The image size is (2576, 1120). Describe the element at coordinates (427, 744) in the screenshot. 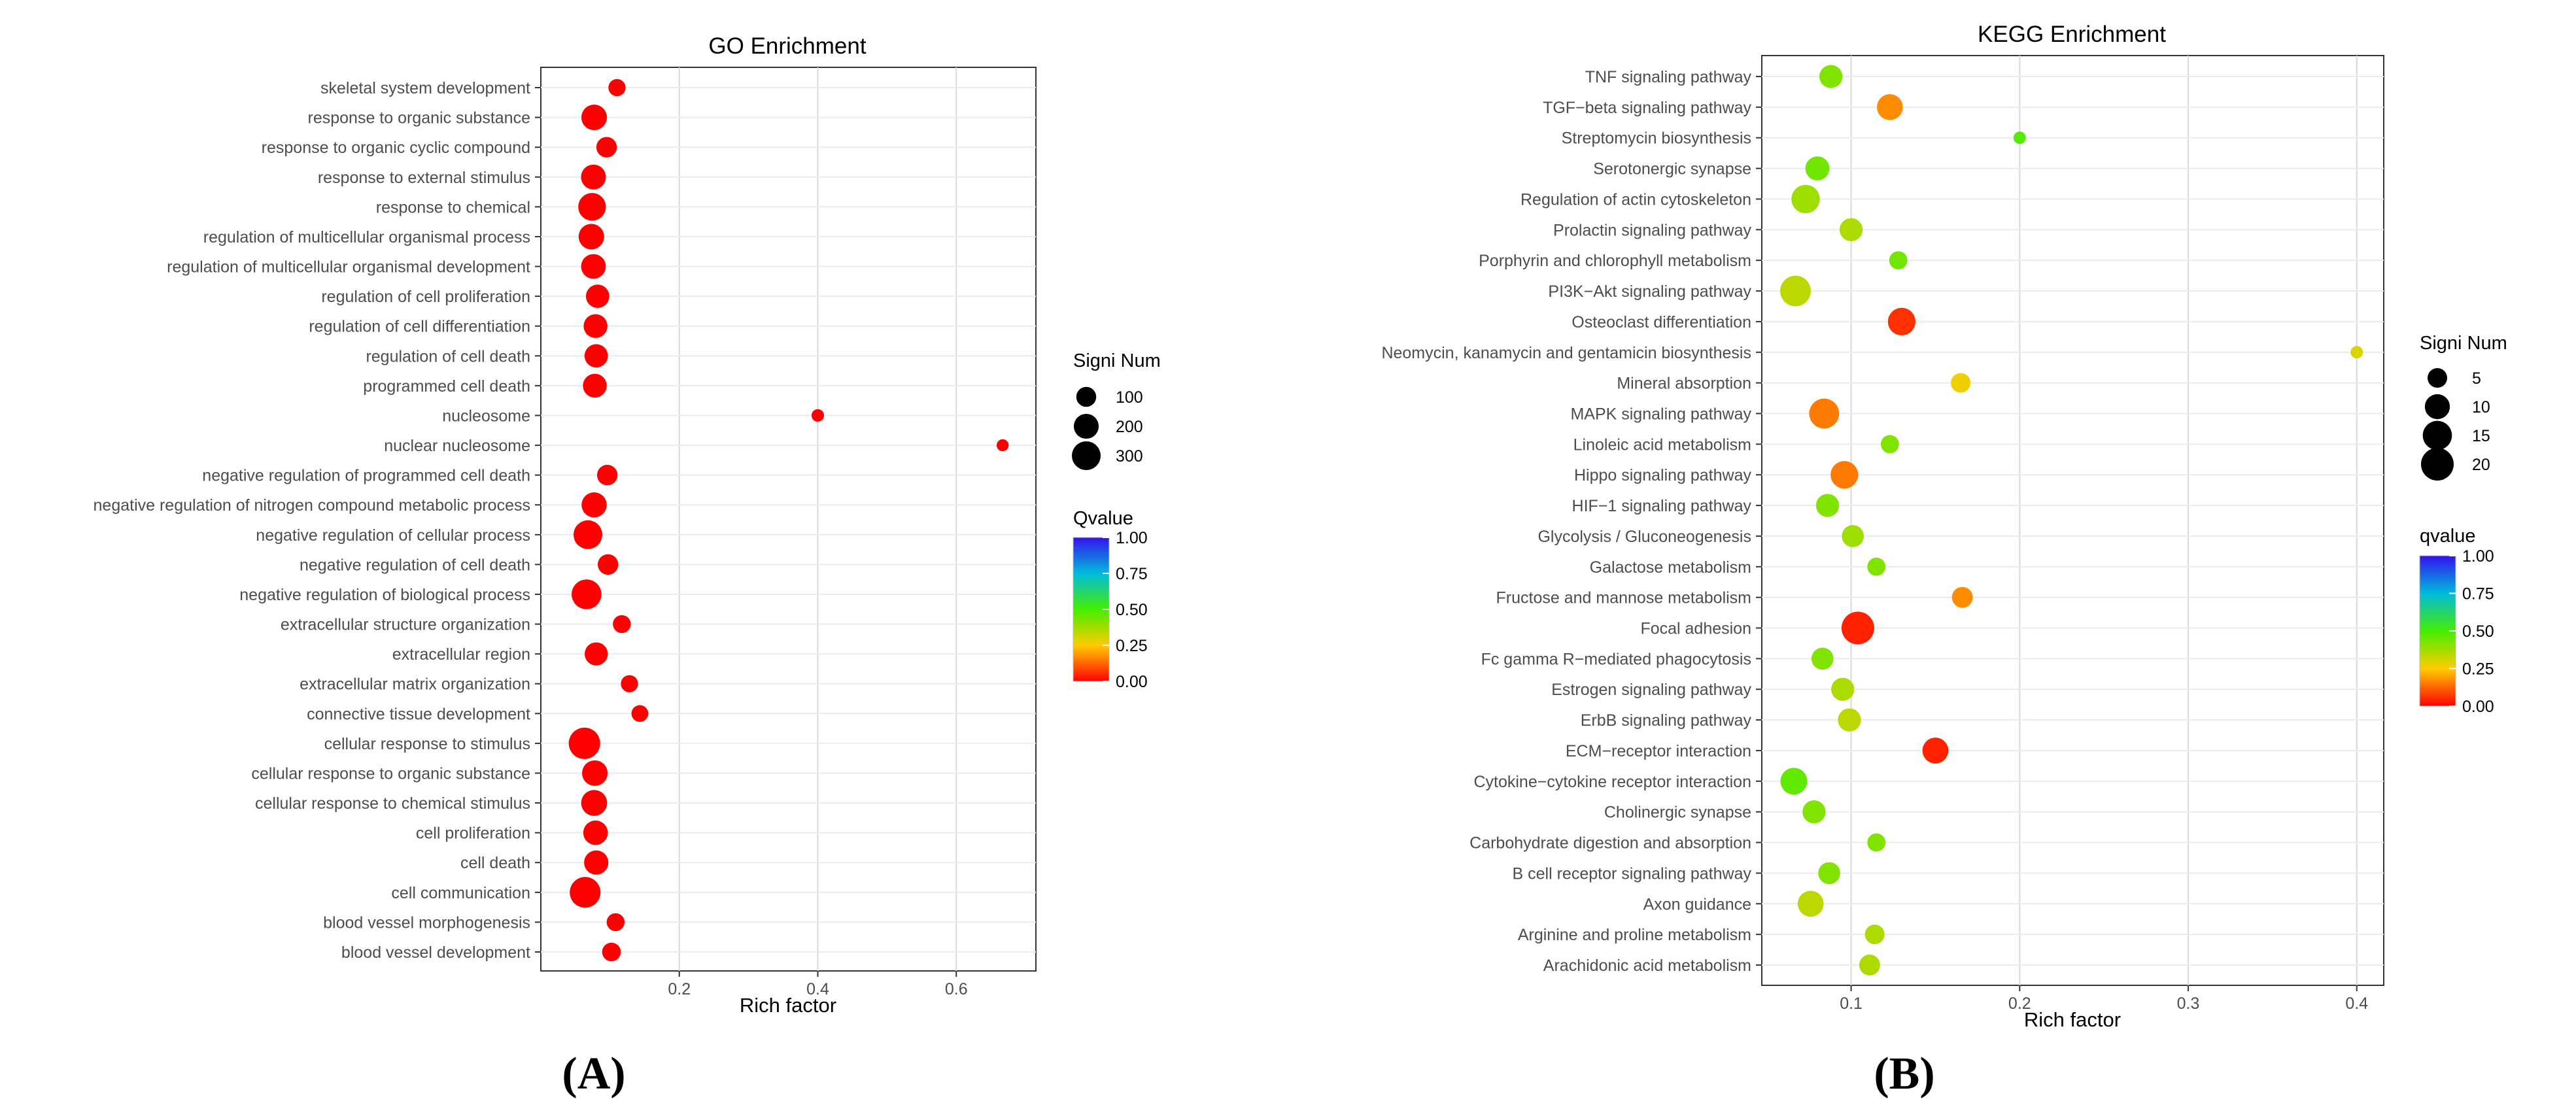

I see `go-category-label: cellular response to stimulus` at that location.